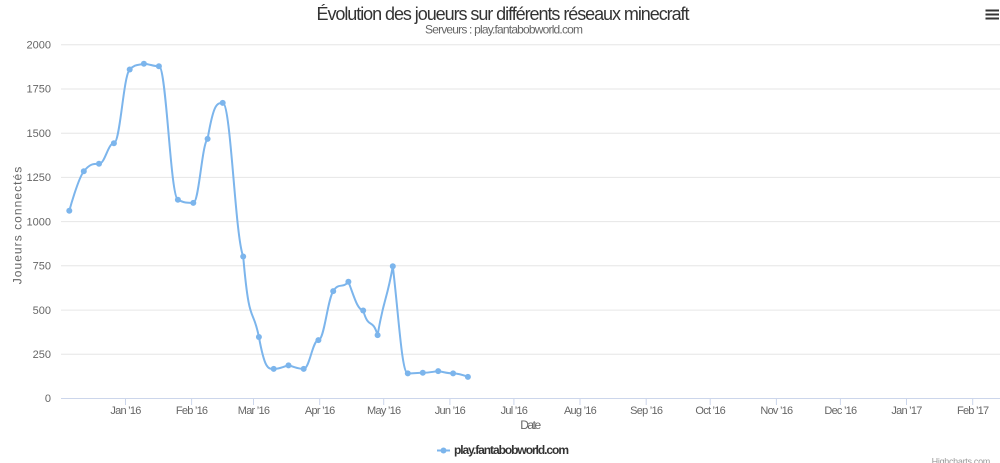  I want to click on svg-text: 1250, so click(39, 178).